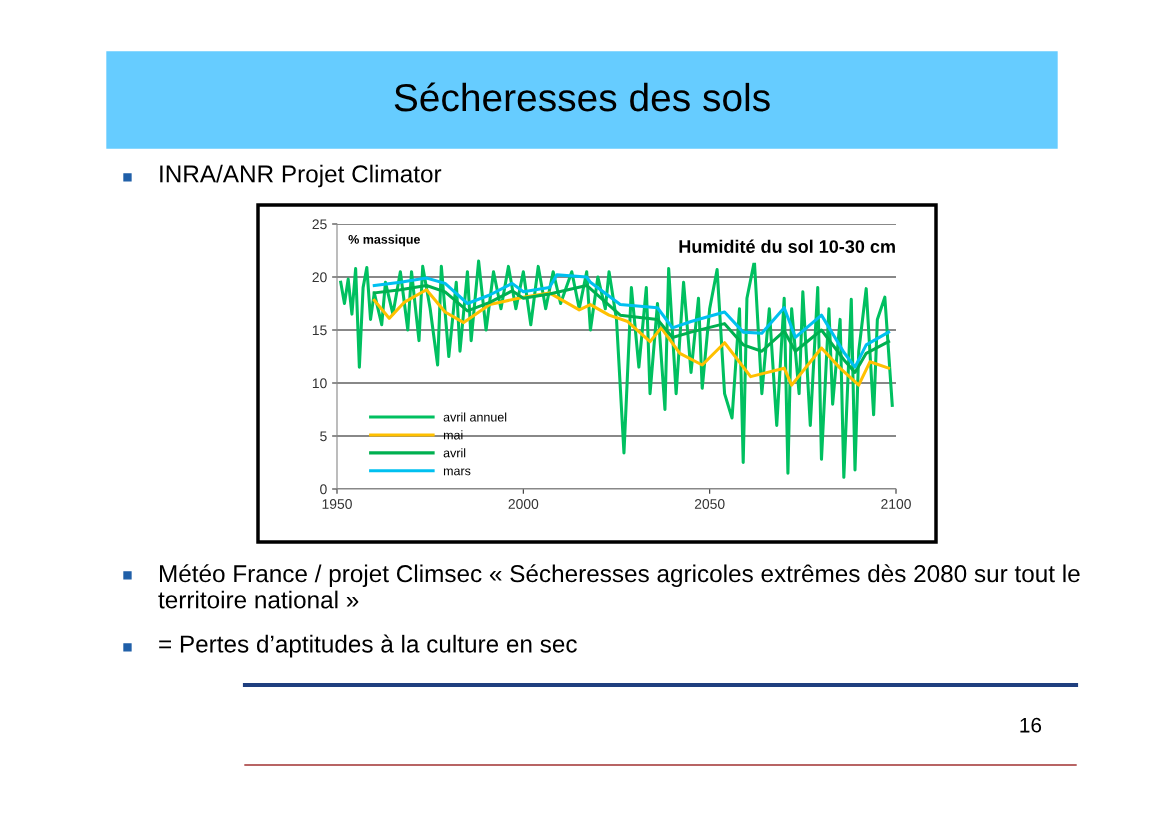  What do you see at coordinates (337, 504) in the screenshot?
I see `x-tick-label: 1950` at bounding box center [337, 504].